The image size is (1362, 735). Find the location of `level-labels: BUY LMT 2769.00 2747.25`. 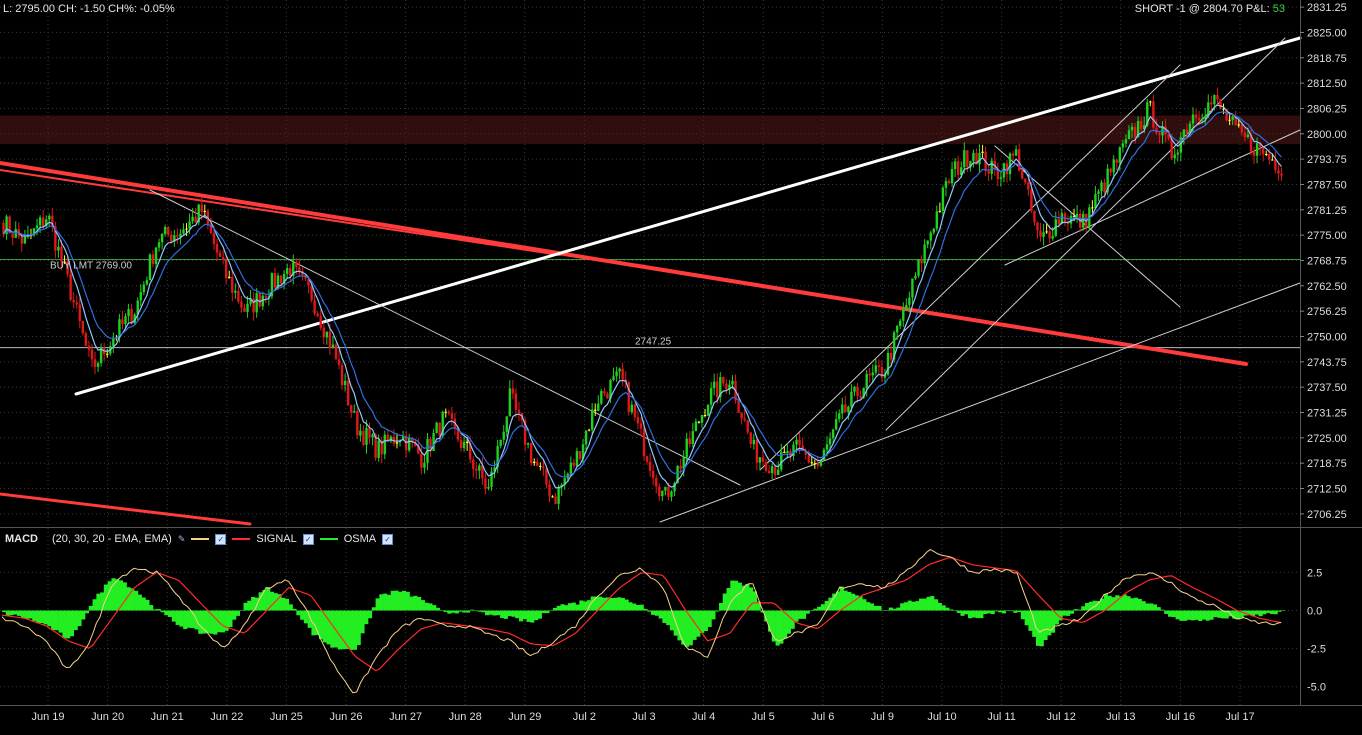

level-labels: BUY LMT 2769.00 2747.25 is located at coordinates (361, 303).